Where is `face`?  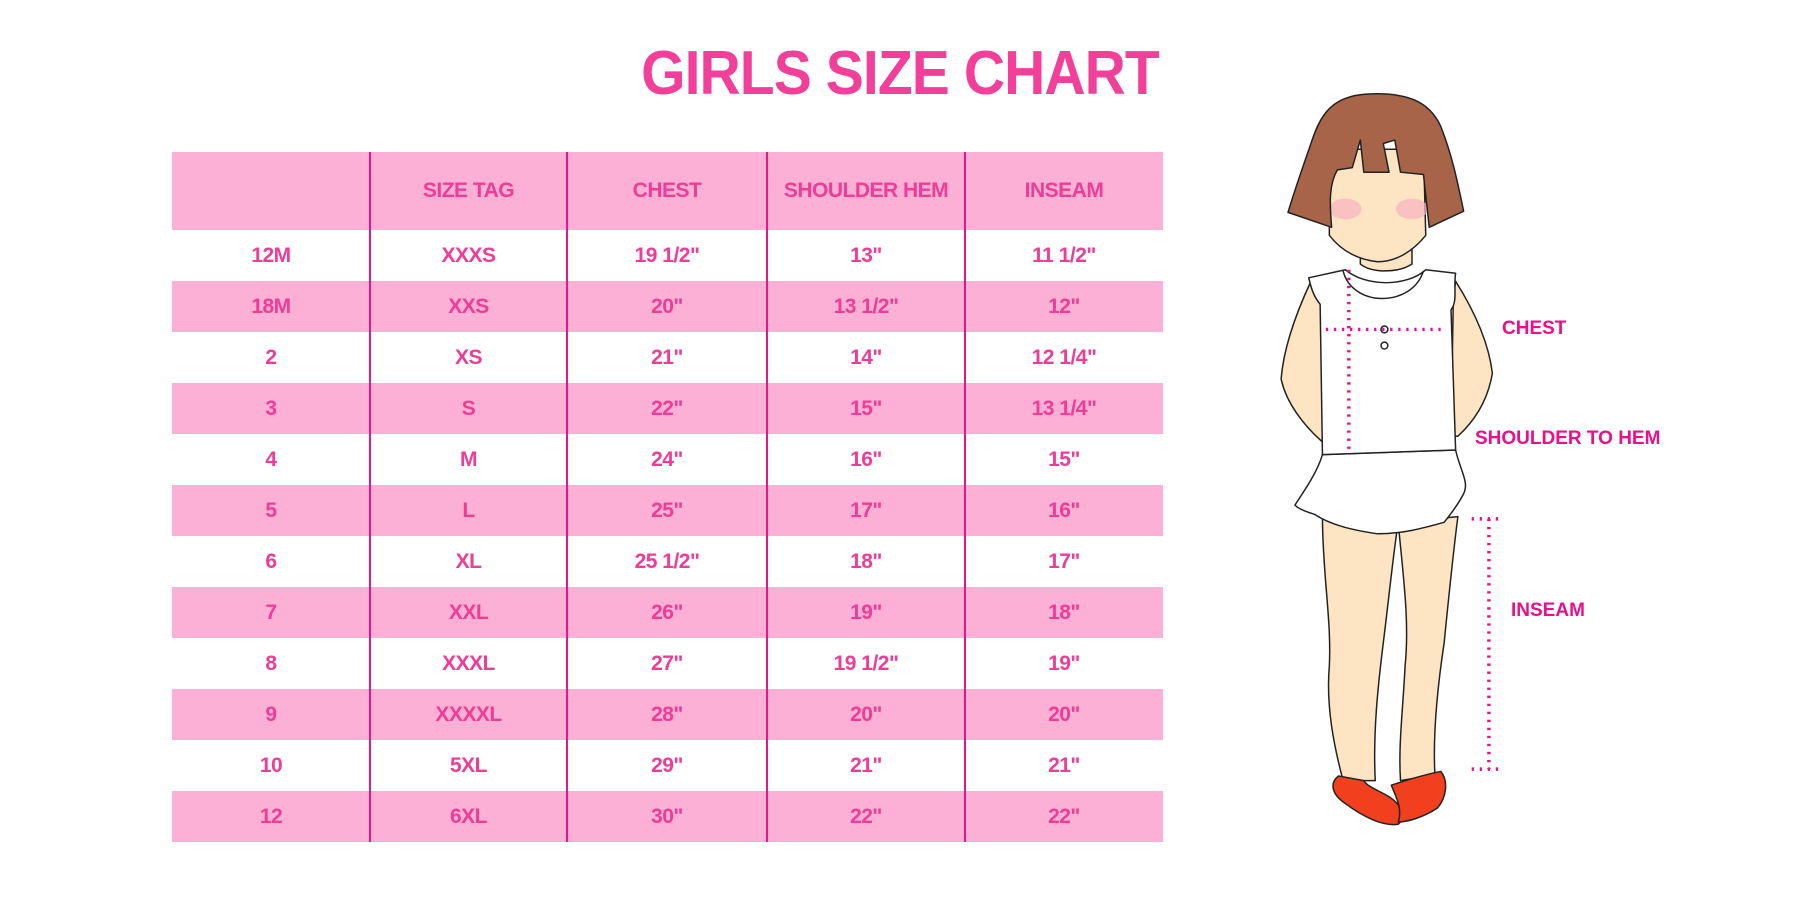 face is located at coordinates (1377, 205).